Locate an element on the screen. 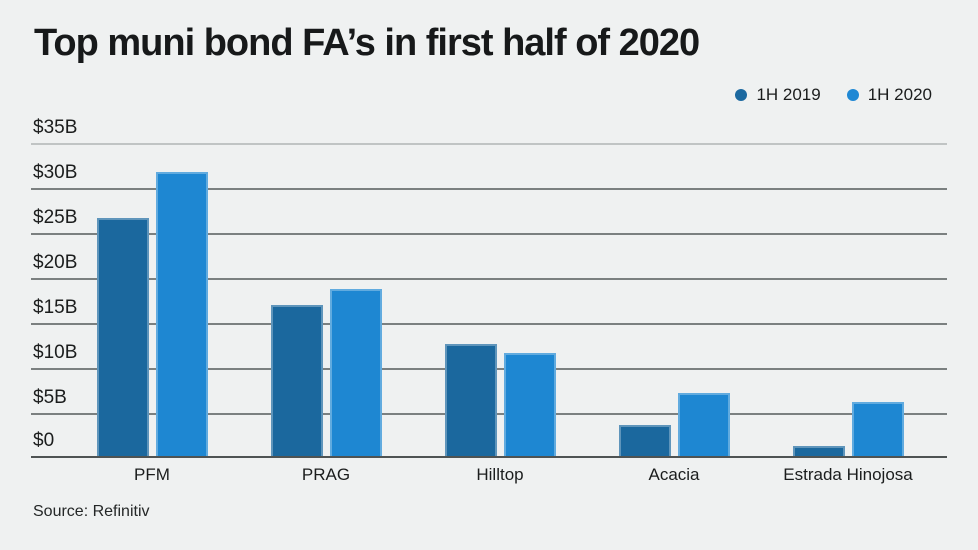  legend-dot-1h-2020-icon is located at coordinates (852, 95).